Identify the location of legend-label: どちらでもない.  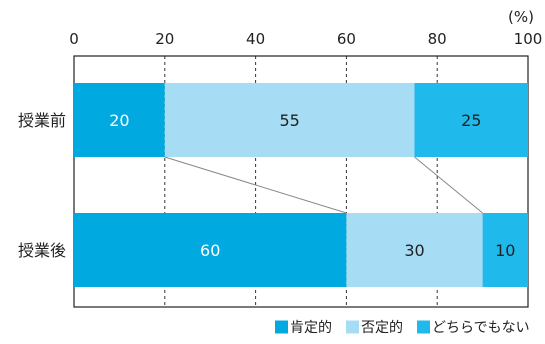
(481, 328).